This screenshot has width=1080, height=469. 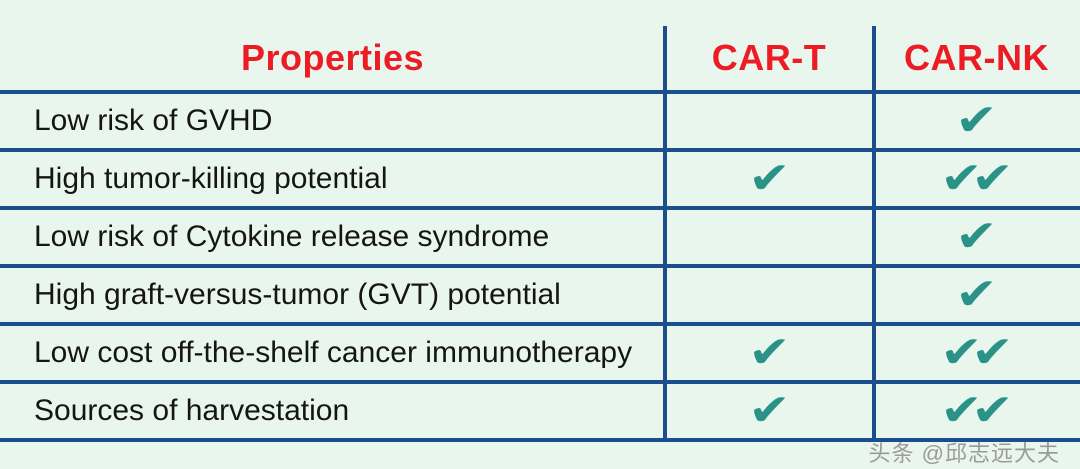 I want to click on header-car-t: CAR-T, so click(x=769, y=57).